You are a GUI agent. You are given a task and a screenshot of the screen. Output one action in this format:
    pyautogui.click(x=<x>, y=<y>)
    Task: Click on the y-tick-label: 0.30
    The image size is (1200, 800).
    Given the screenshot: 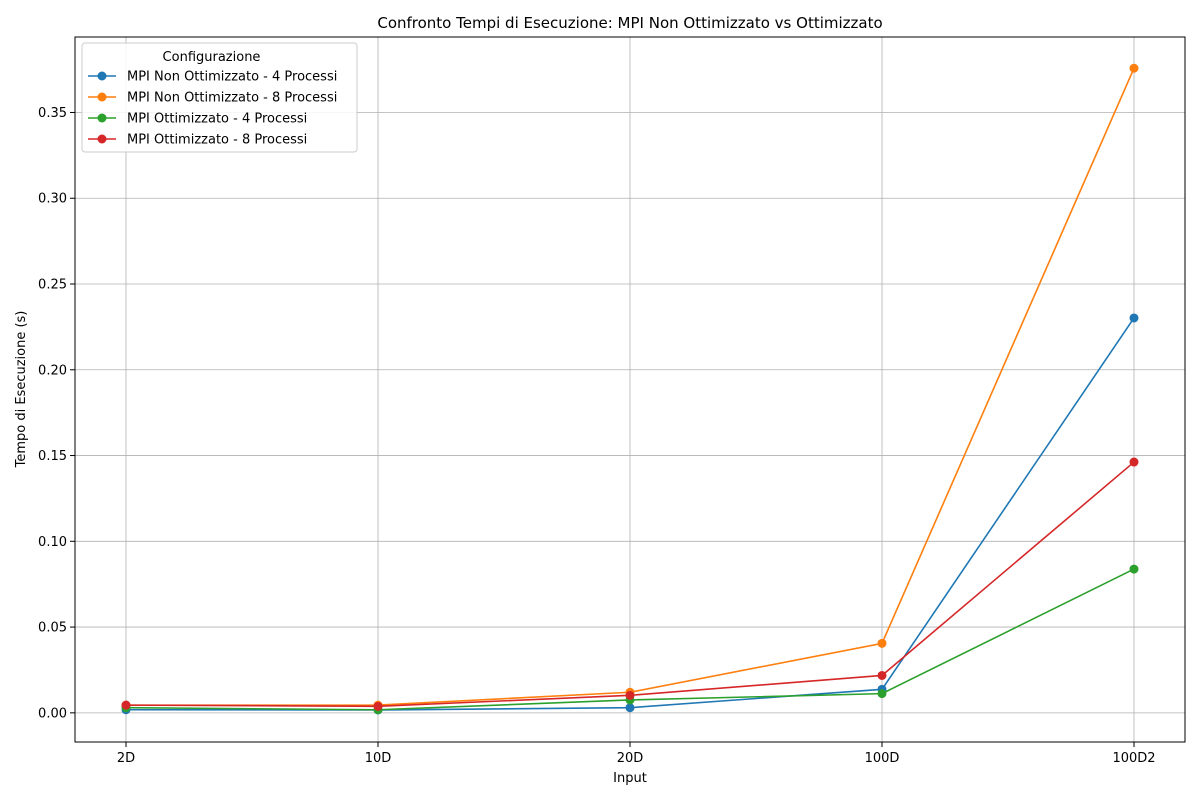 What is the action you would take?
    pyautogui.click(x=52, y=199)
    